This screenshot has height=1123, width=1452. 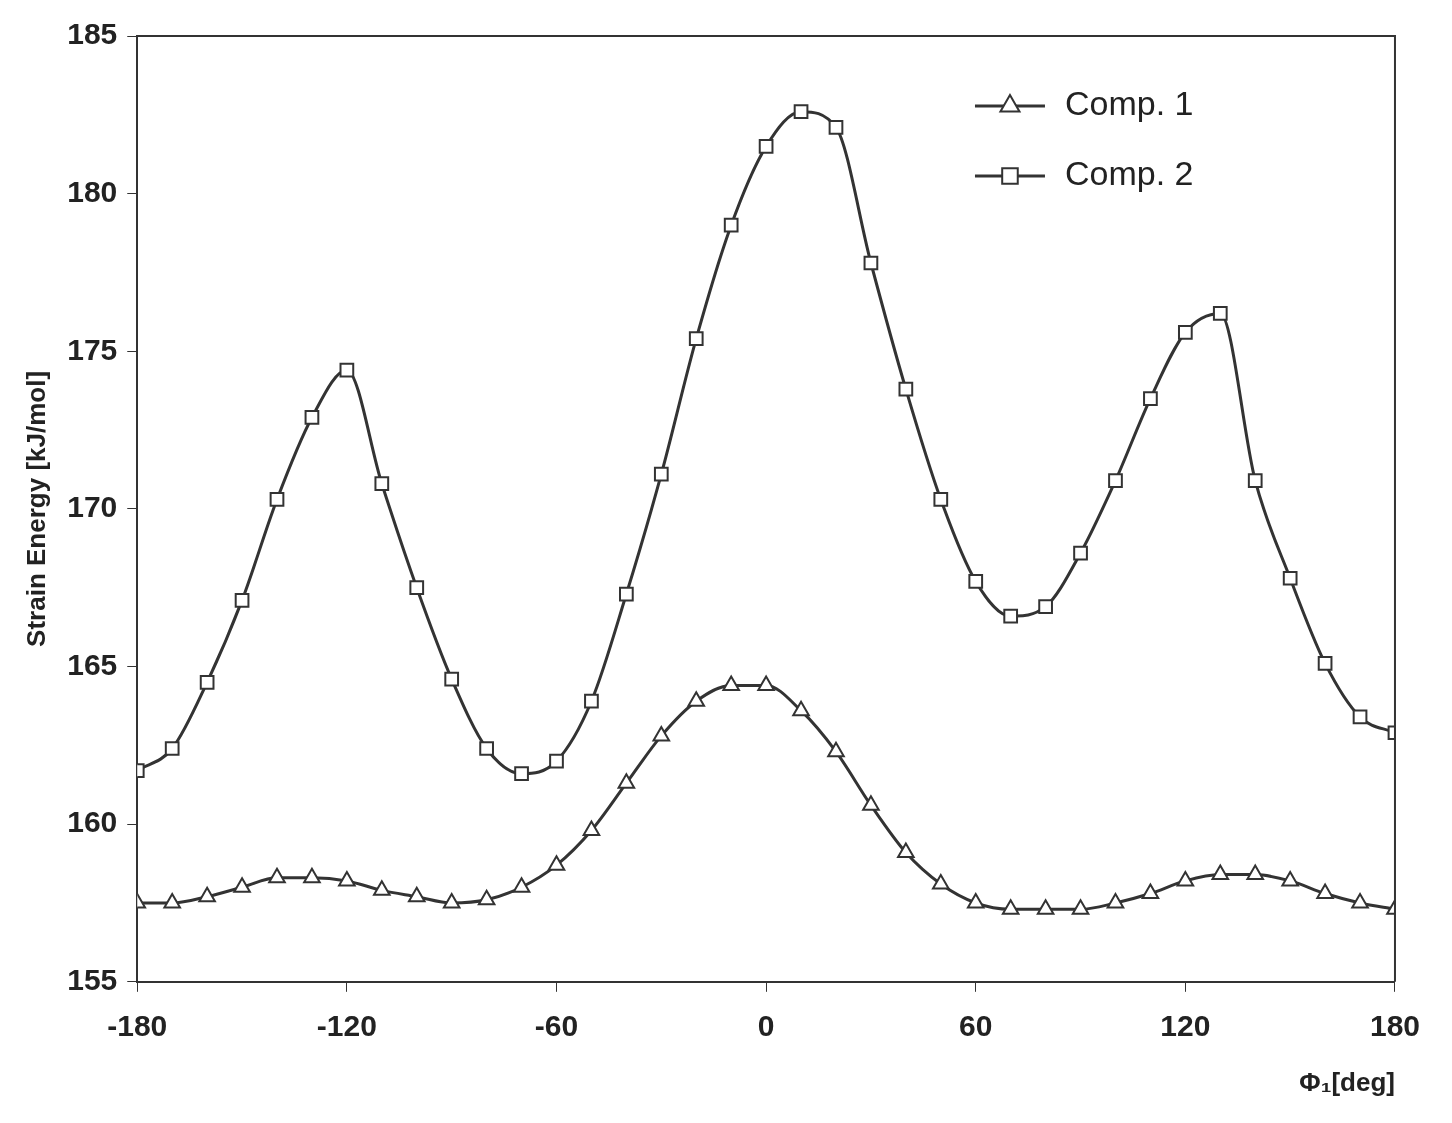 I want to click on legend-label: Comp. 2, so click(x=1129, y=173).